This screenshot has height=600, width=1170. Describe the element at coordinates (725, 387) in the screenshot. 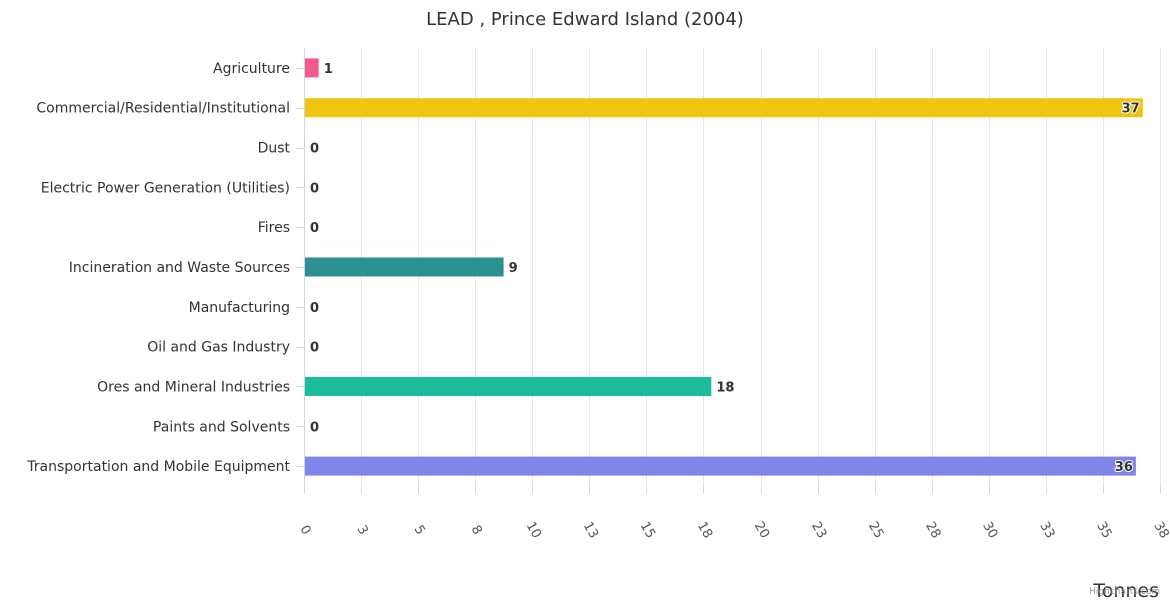

I see `data-label: 18` at that location.